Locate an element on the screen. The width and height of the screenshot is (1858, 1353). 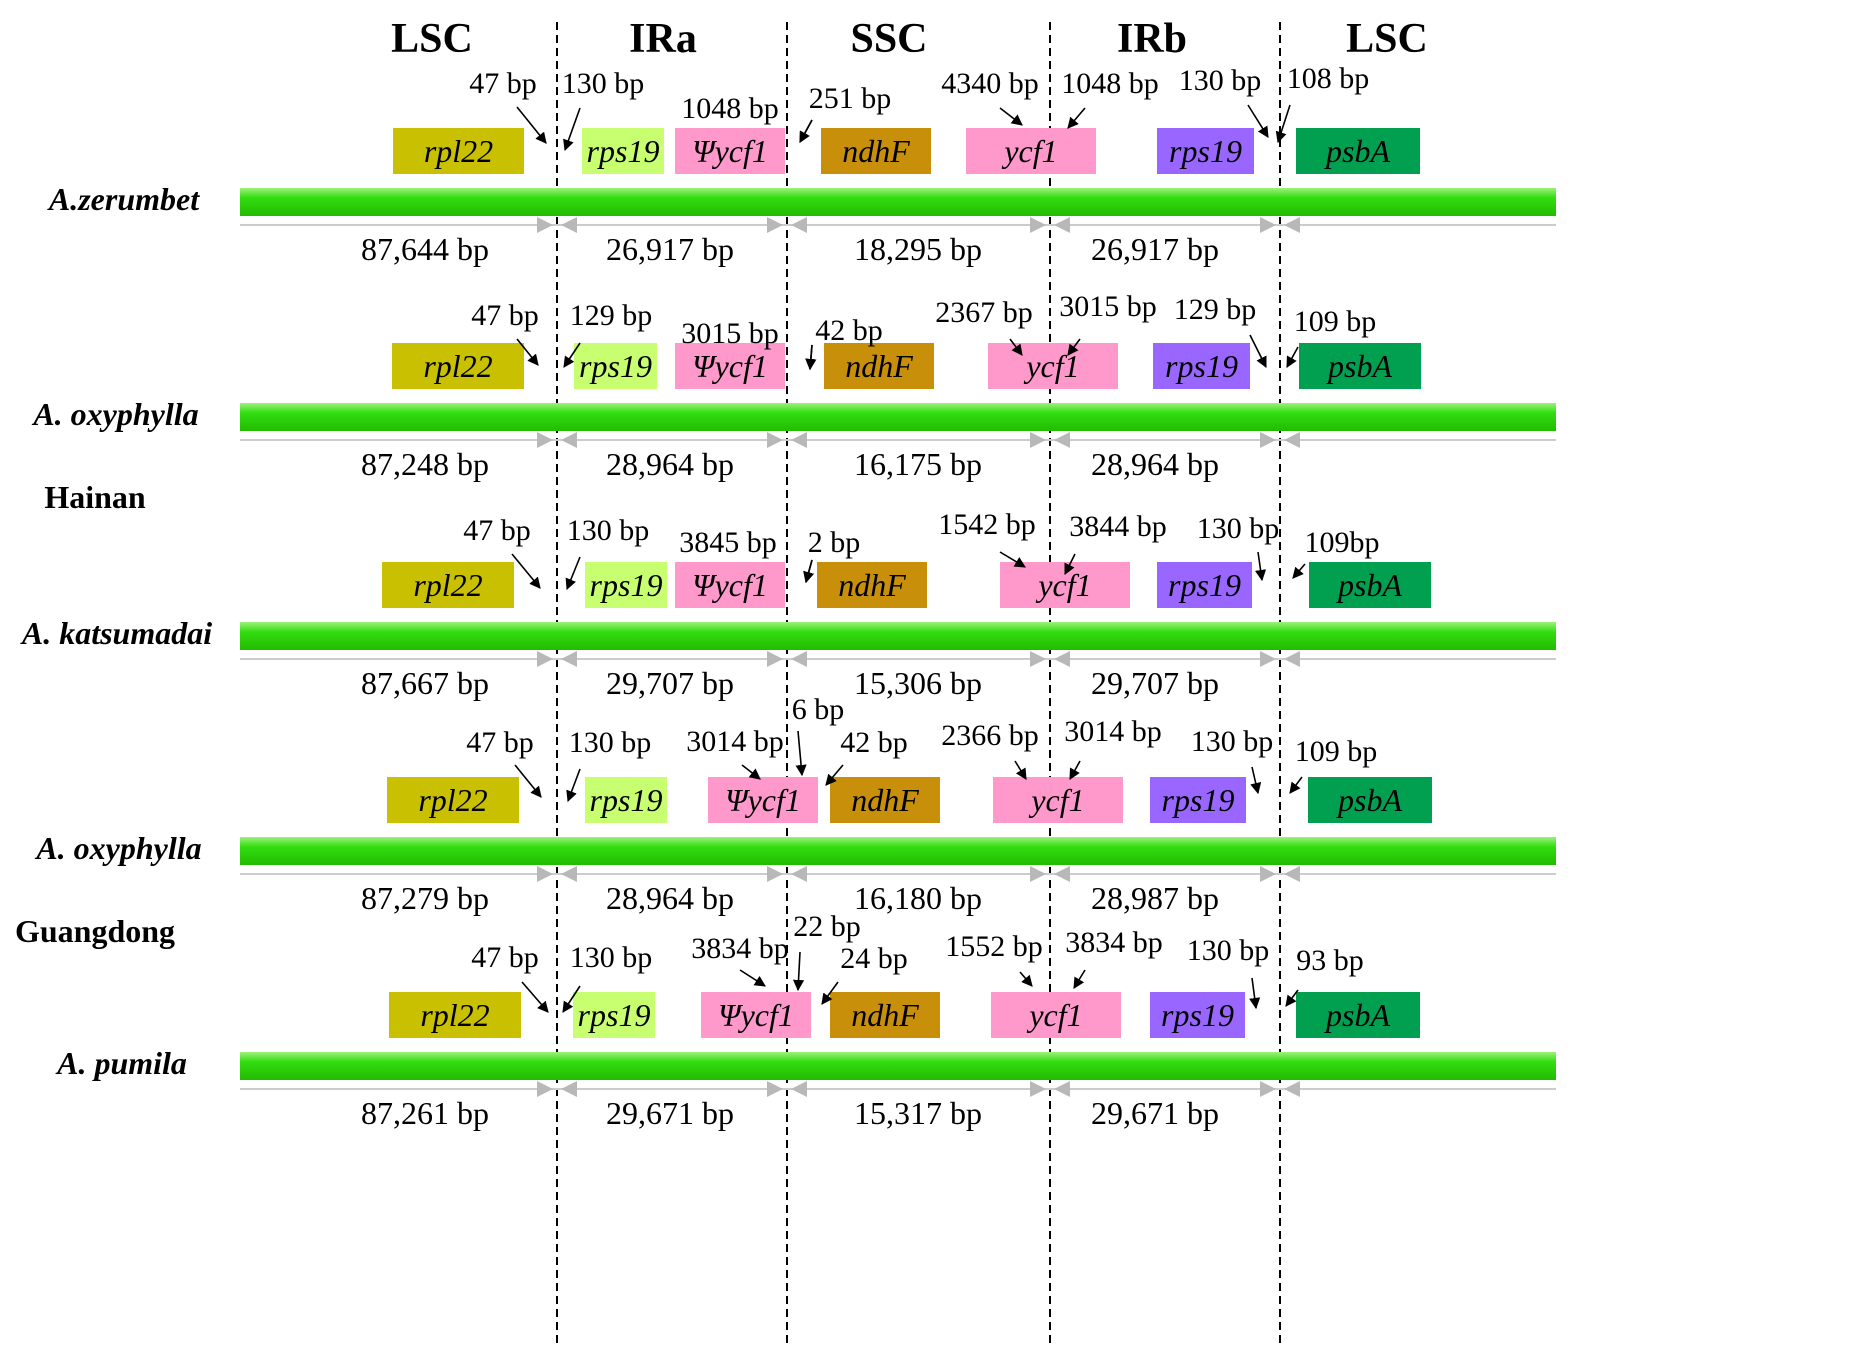
locality-label: Hainan is located at coordinates (95, 497).